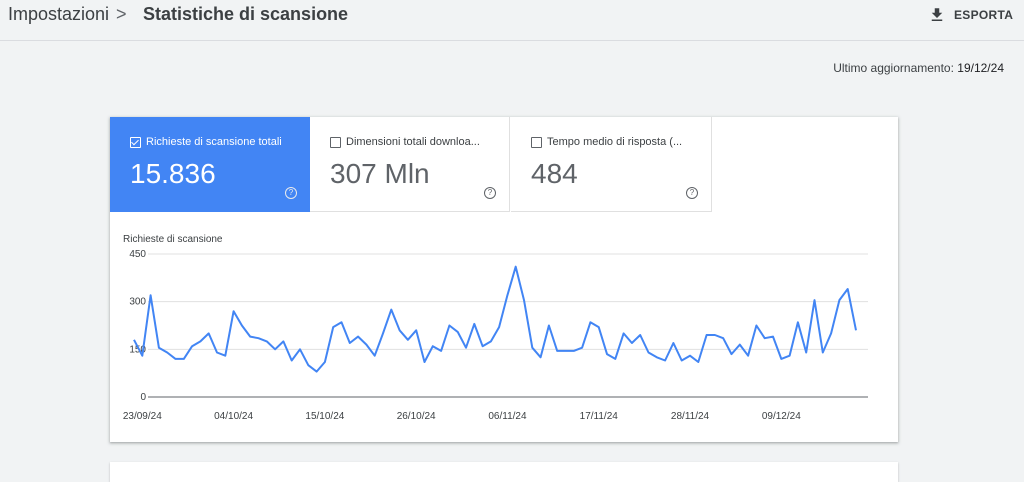  I want to click on metric-download-size: Dimensioni totali downloa... 307 Mln ?, so click(410, 164).